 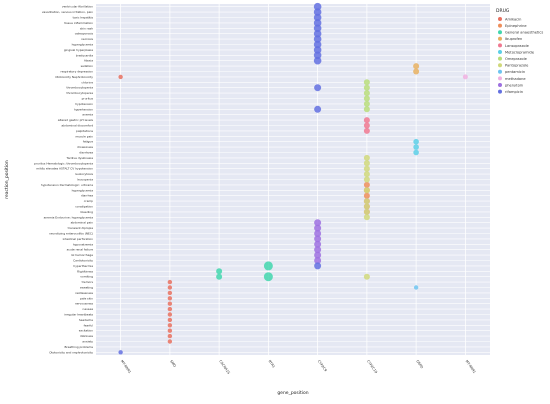 What do you see at coordinates (84, 55) in the screenshot?
I see `y-tick-label: bradycardia` at bounding box center [84, 55].